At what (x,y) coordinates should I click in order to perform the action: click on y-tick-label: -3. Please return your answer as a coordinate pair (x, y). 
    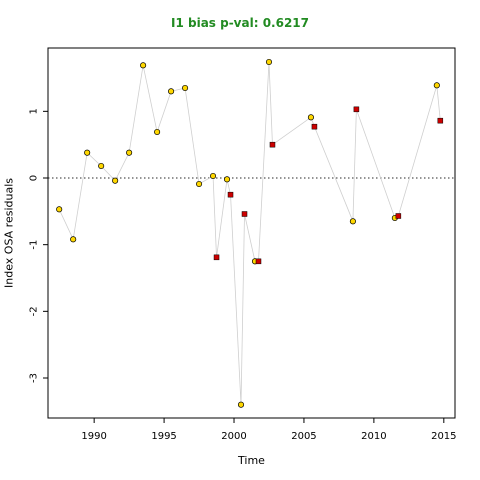
    Looking at the image, I should click on (34, 378).